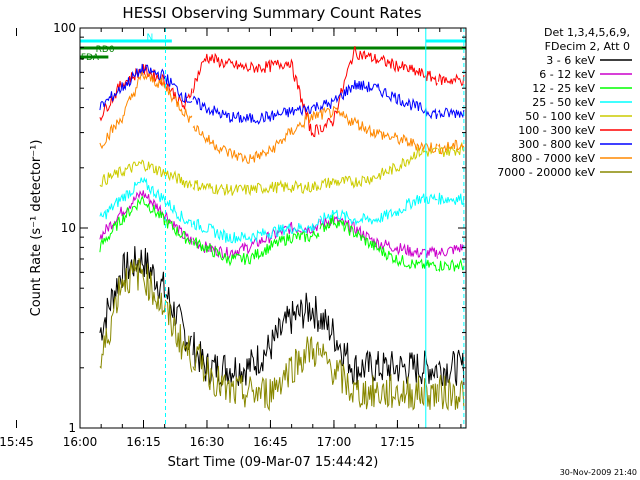  What do you see at coordinates (553, 158) in the screenshot?
I see `legend-label-7: 800 - 7000 keV` at bounding box center [553, 158].